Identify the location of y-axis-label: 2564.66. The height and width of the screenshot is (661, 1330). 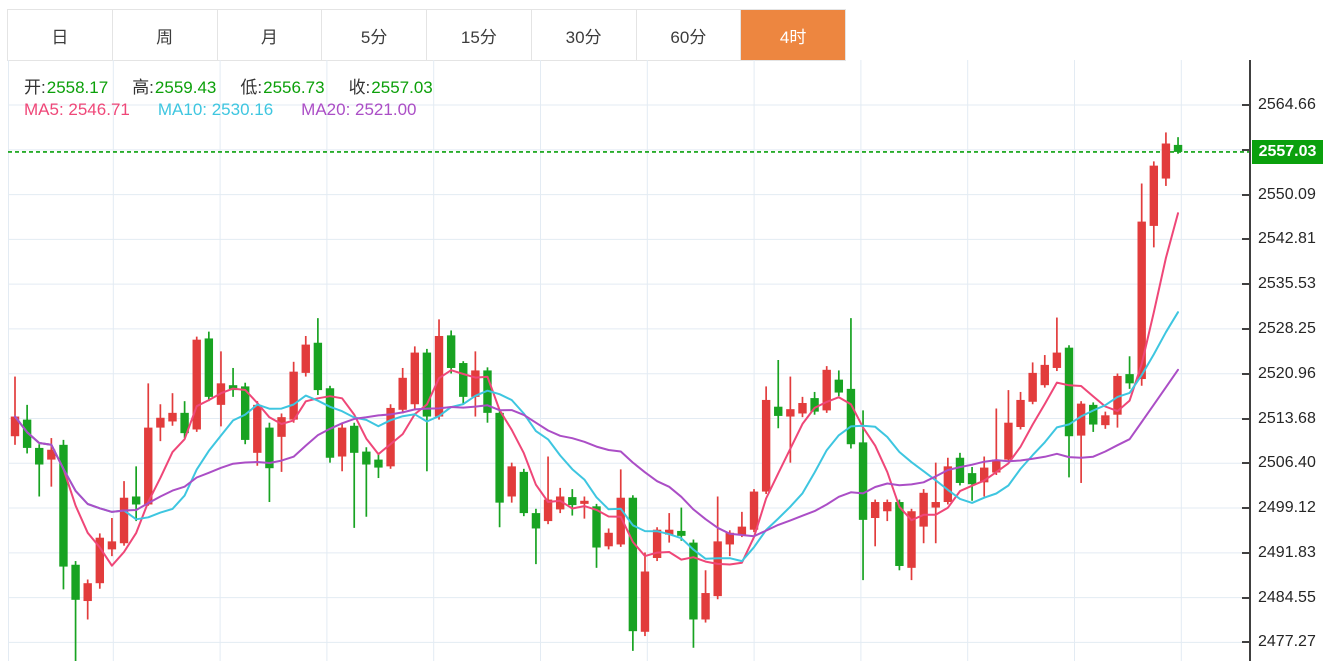
(1287, 104).